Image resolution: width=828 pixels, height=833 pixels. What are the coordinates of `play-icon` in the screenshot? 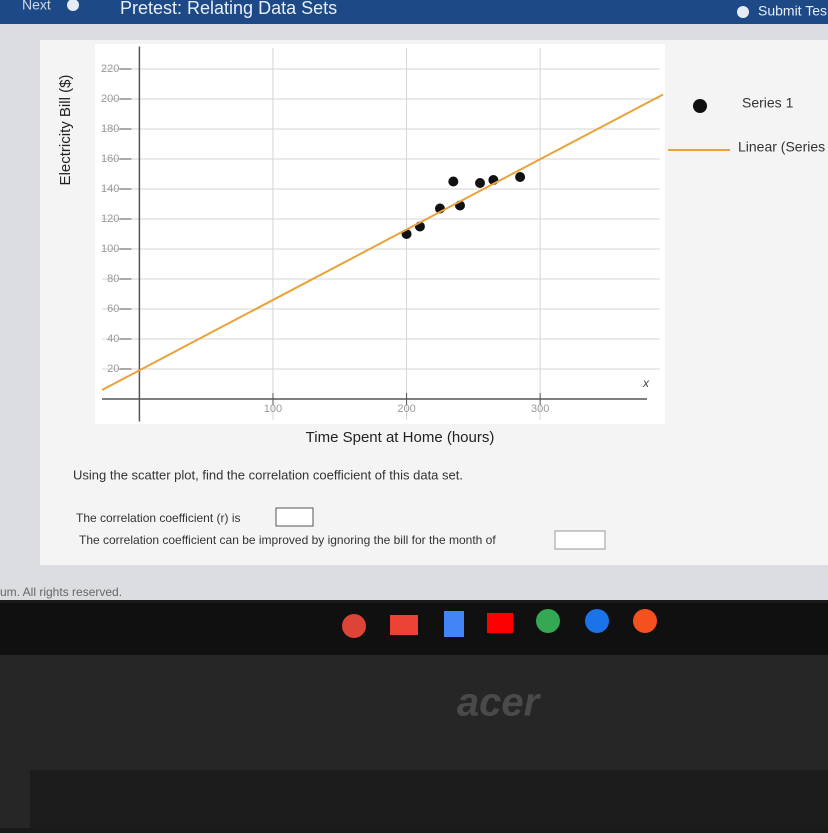 It's located at (548, 621).